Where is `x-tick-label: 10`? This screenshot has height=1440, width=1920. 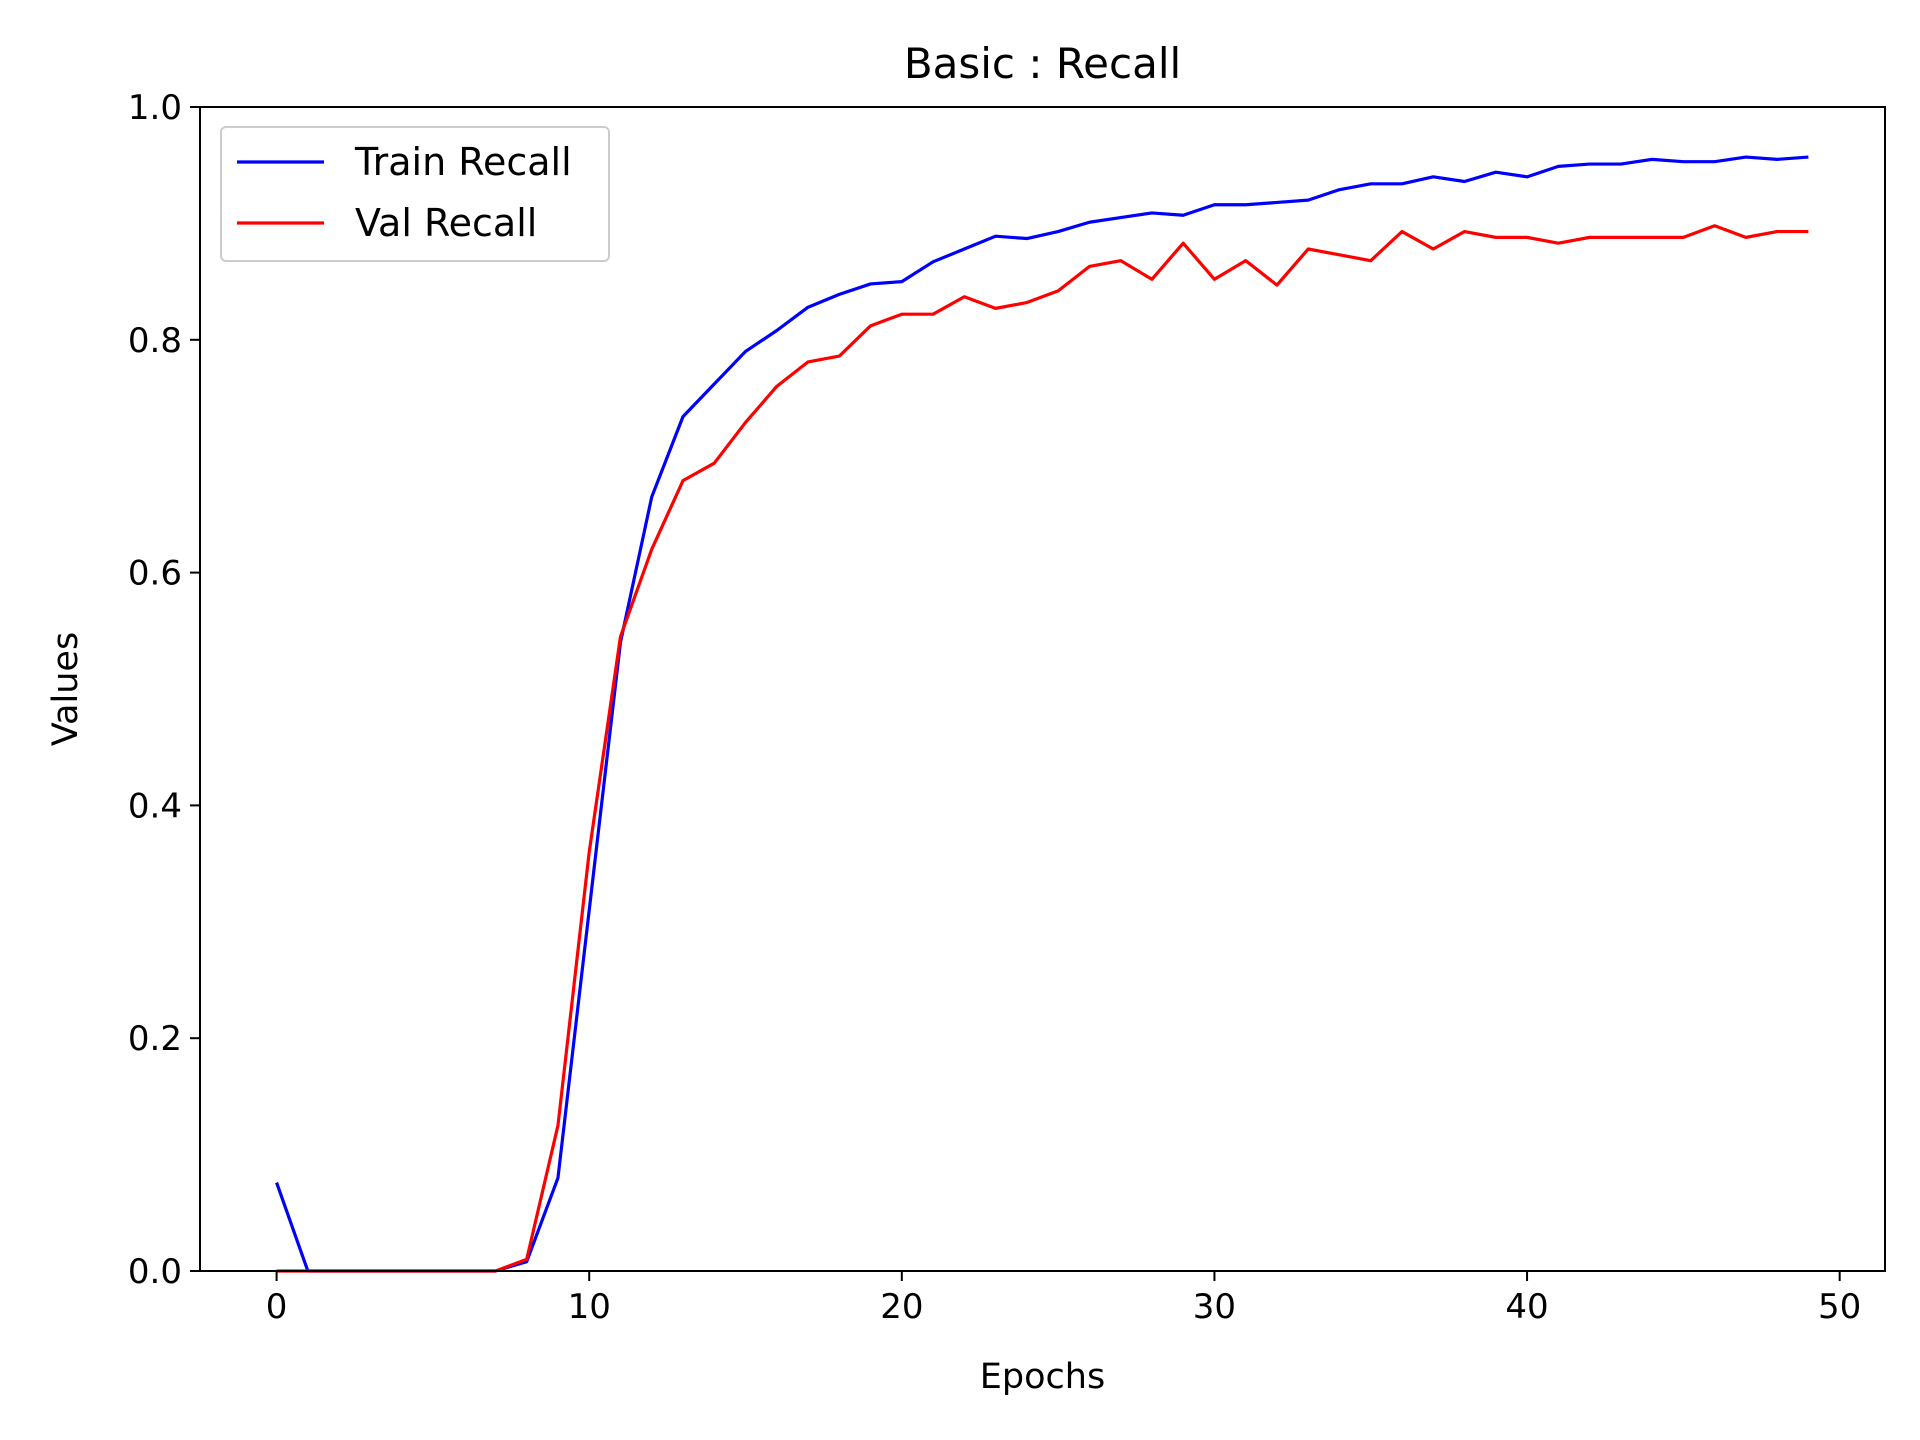
x-tick-label: 10 is located at coordinates (589, 1307).